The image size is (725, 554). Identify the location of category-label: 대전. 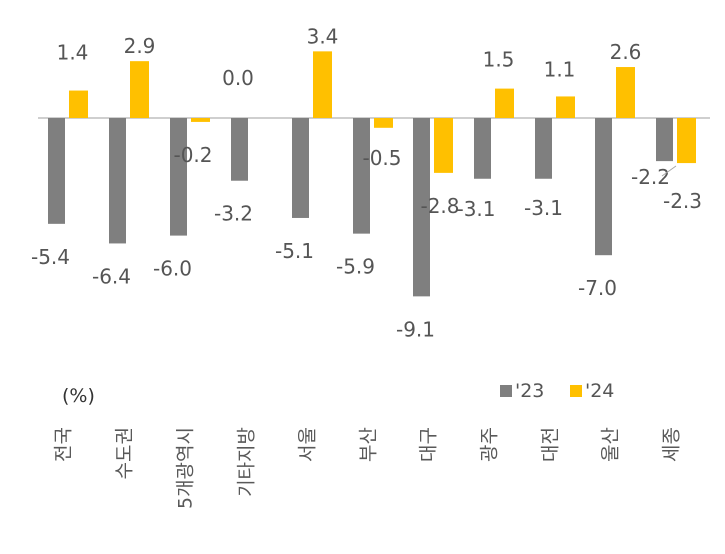
(551, 444).